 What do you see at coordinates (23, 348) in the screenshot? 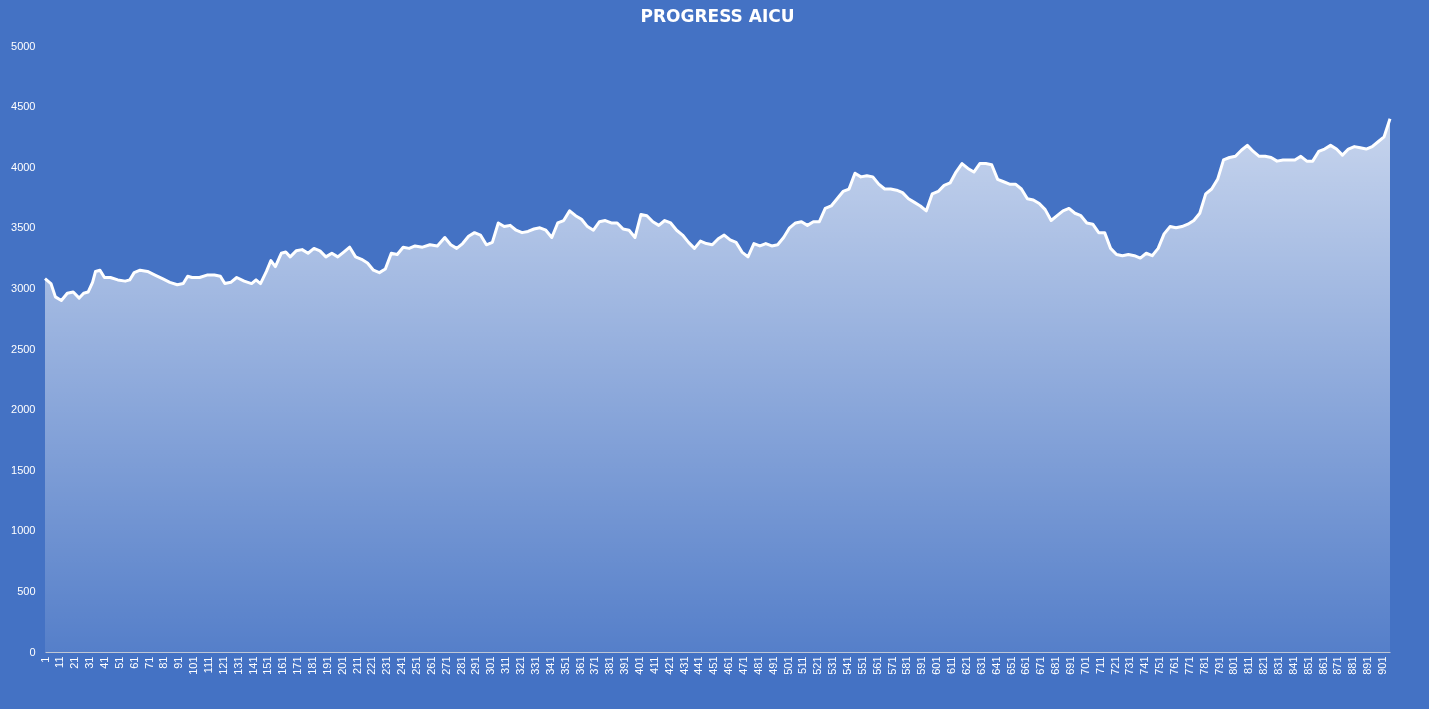
I see `y-tick-label: 2500` at bounding box center [23, 348].